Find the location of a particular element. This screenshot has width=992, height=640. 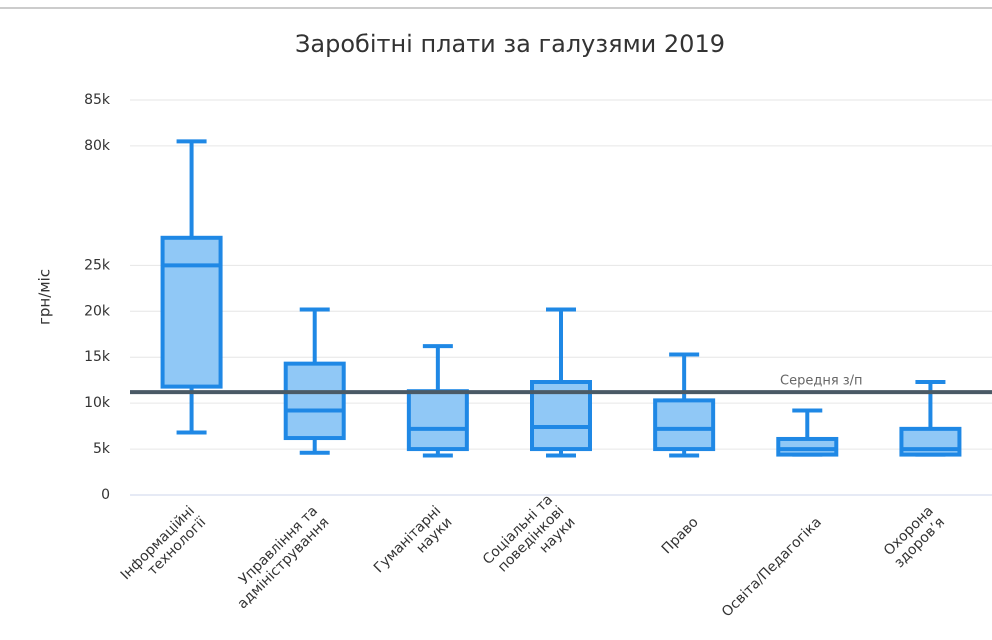

x-tick-label: Право is located at coordinates (680, 535).